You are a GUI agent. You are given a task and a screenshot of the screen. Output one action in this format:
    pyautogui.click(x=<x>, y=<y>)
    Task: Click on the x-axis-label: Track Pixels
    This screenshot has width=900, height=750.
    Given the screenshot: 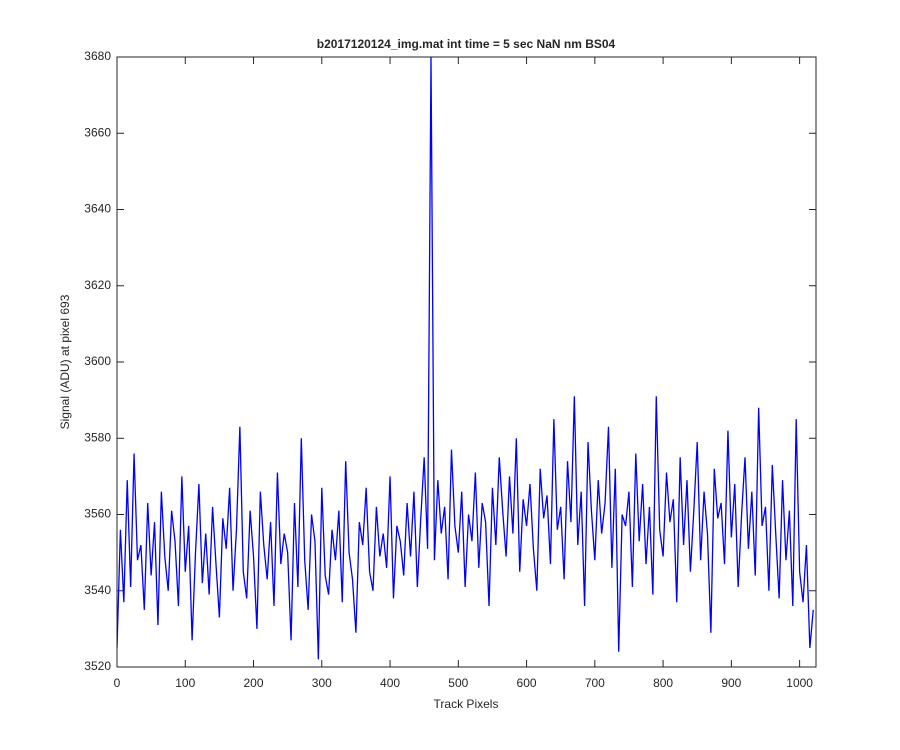 What is the action you would take?
    pyautogui.click(x=466, y=704)
    